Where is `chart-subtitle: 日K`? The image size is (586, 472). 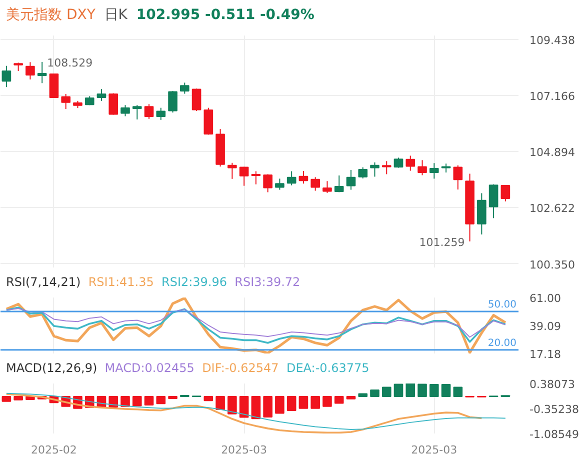 chart-subtitle: 日K is located at coordinates (116, 15).